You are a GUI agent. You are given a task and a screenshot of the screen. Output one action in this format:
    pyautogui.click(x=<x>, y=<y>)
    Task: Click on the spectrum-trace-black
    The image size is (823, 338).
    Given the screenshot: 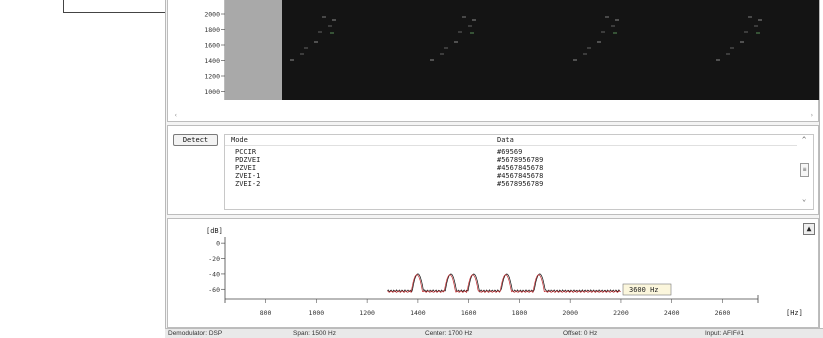 What is the action you would take?
    pyautogui.click(x=504, y=283)
    